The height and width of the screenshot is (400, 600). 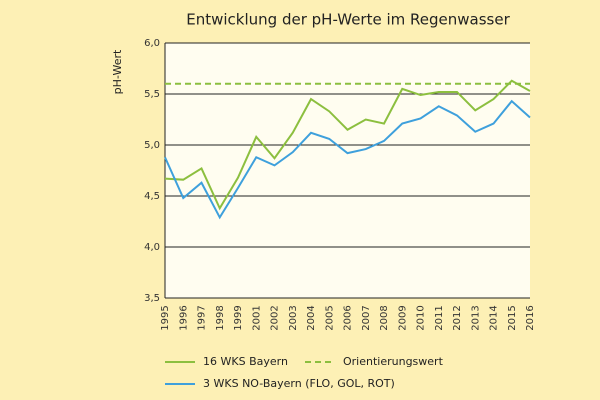 I want to click on x-tick-label: 1995, so click(x=165, y=317).